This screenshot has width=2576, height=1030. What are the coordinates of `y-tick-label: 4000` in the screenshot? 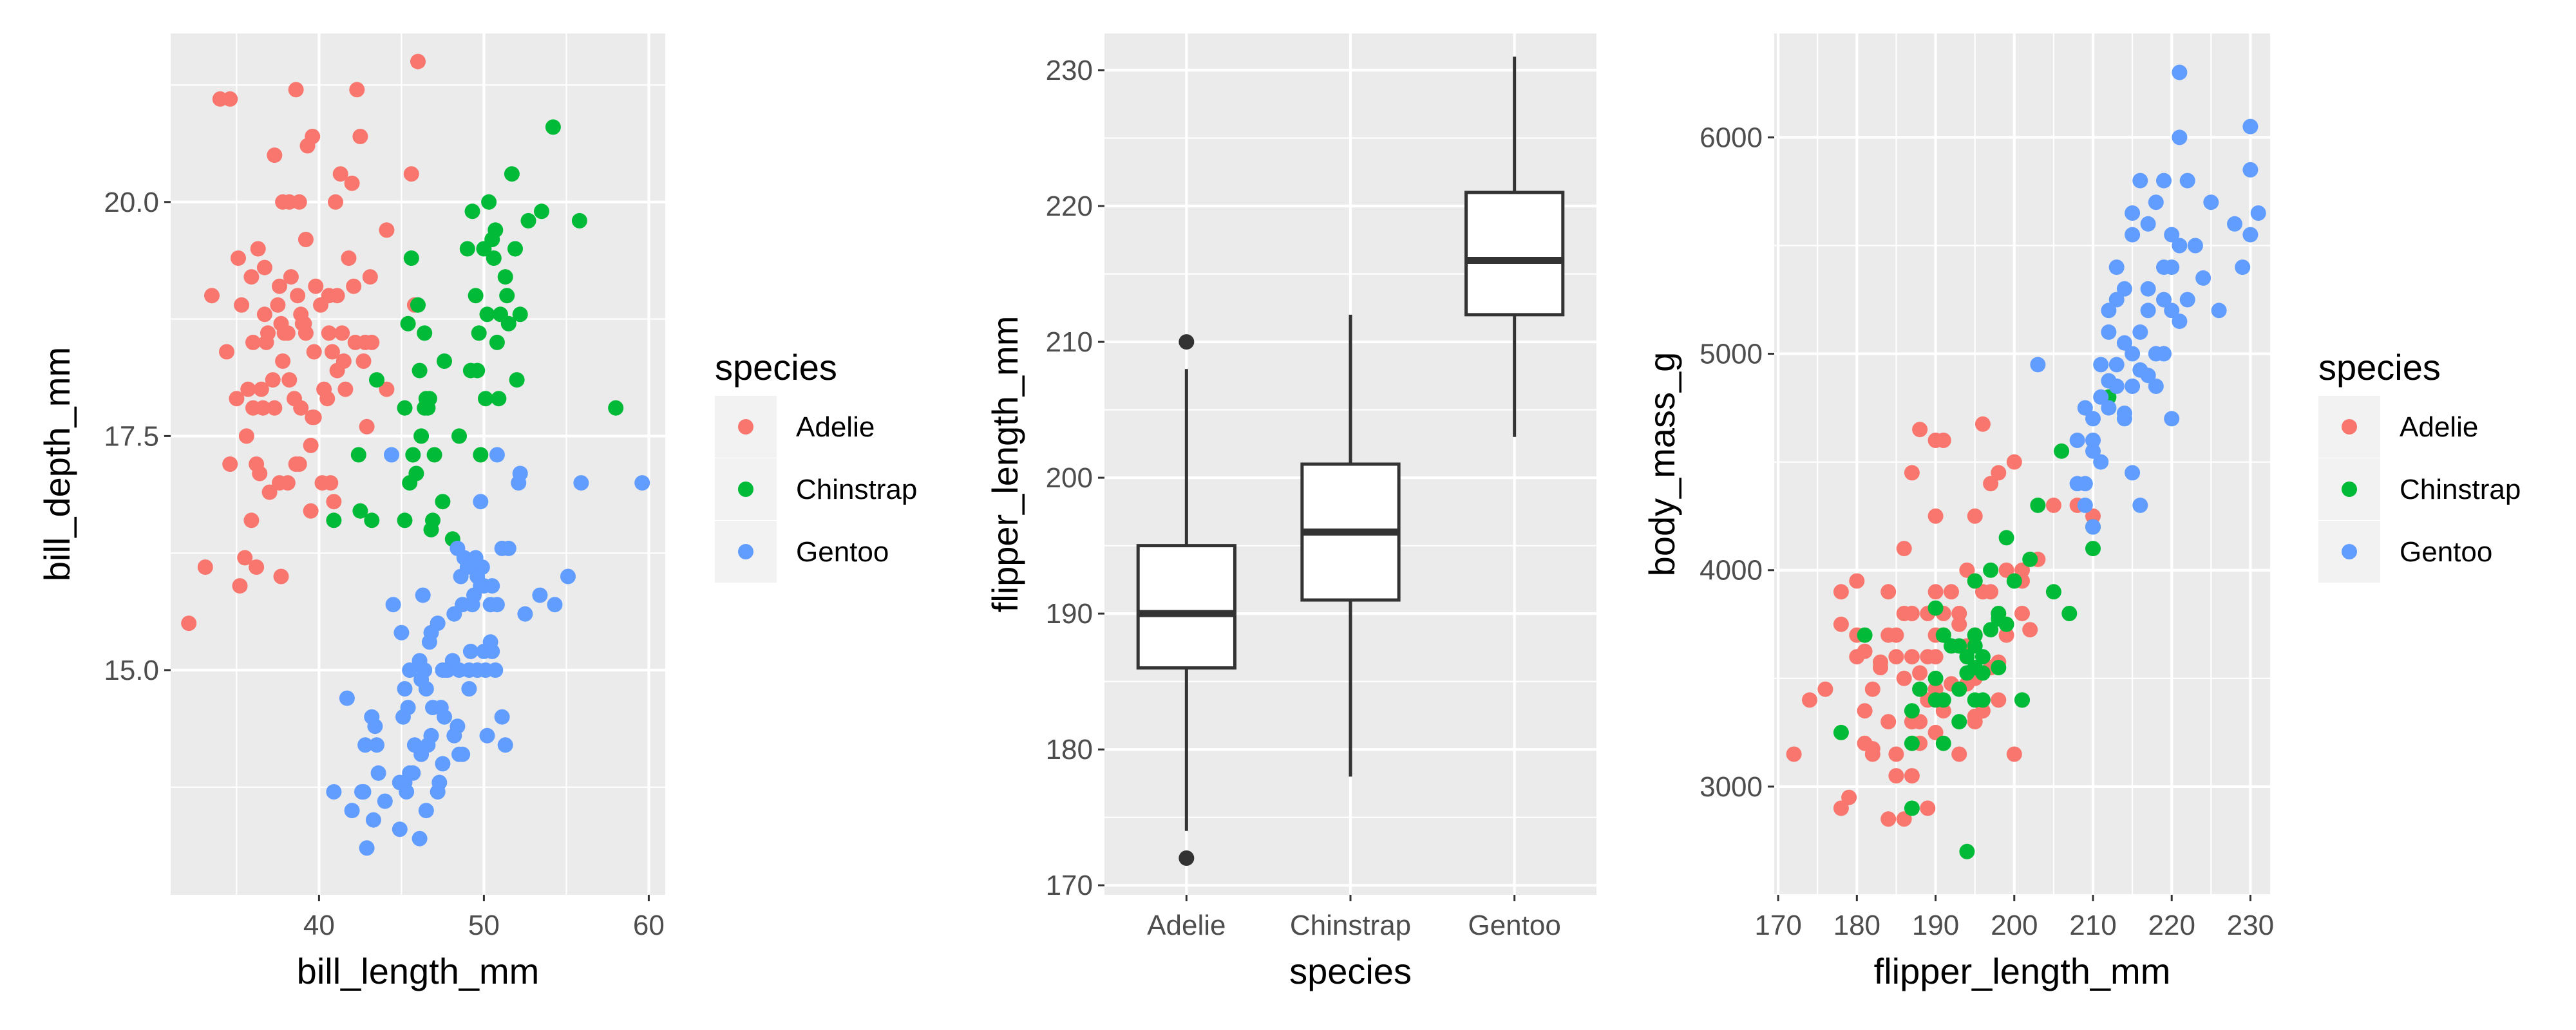 It's located at (1731, 570).